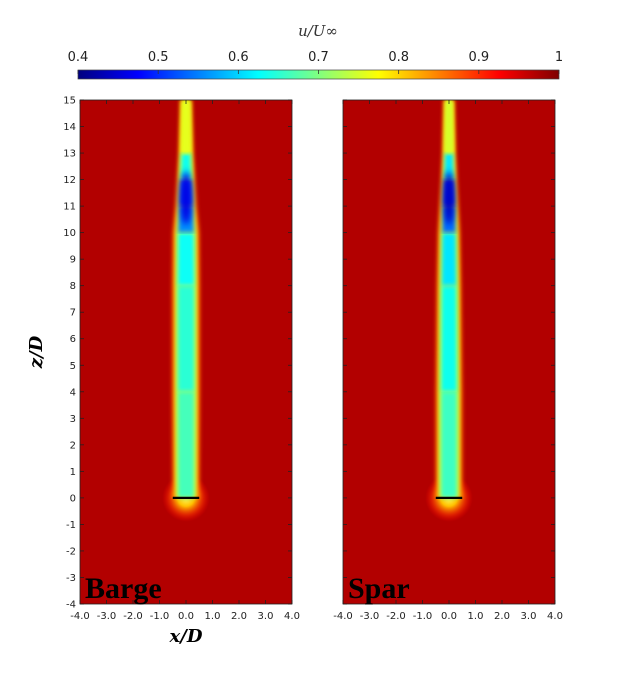 Image resolution: width=620 pixels, height=698 pixels. I want to click on colorbar-tick-label: 0.5, so click(158, 57).